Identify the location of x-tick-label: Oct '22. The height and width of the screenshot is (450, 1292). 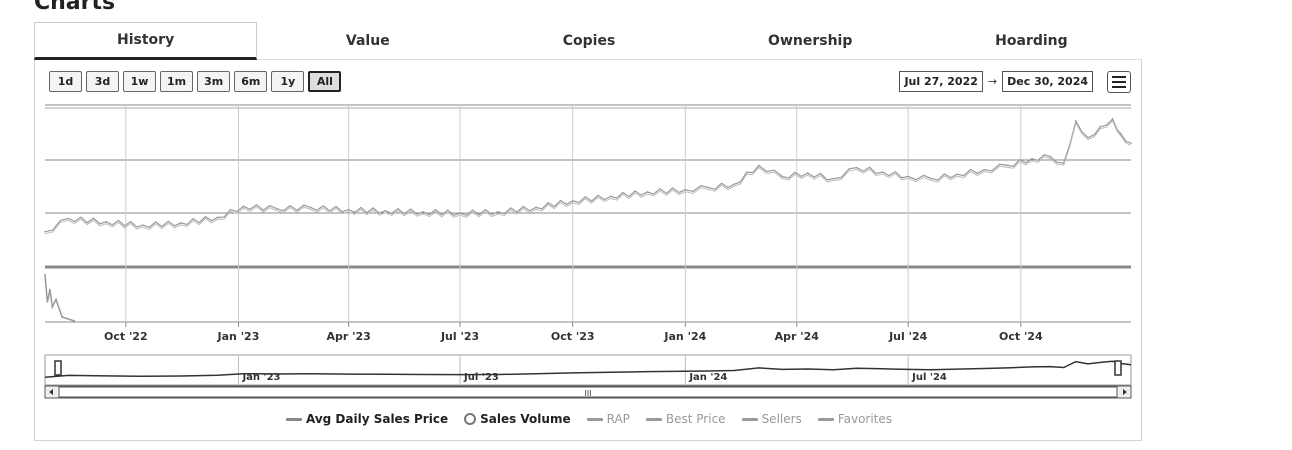
(126, 336).